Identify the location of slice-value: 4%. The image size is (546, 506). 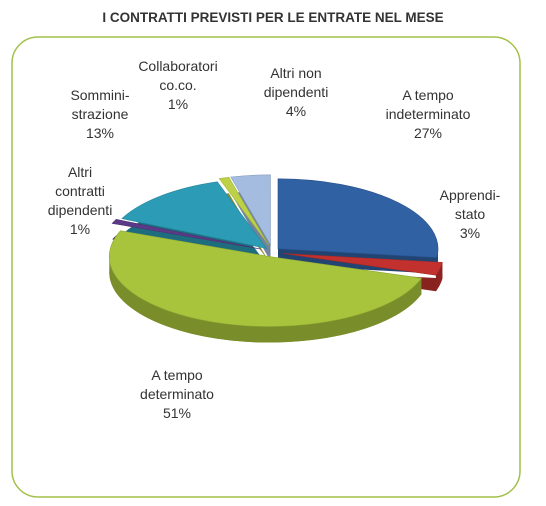
(296, 111).